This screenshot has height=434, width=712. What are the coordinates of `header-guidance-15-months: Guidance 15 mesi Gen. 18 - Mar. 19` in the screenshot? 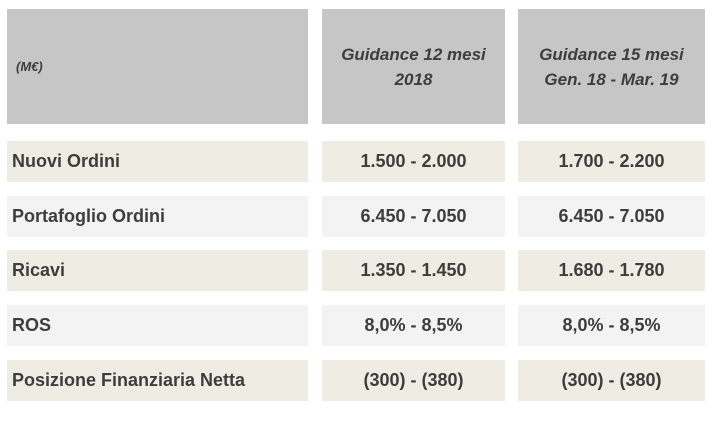 It's located at (611, 66).